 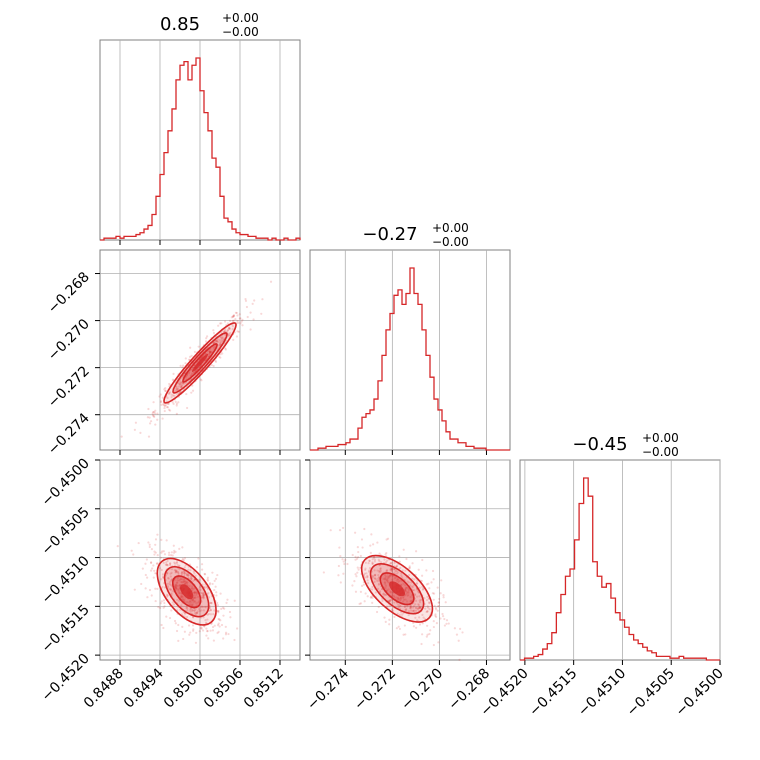 What do you see at coordinates (66, 580) in the screenshot?
I see `y-tick-label-param-3: −0.4510` at bounding box center [66, 580].